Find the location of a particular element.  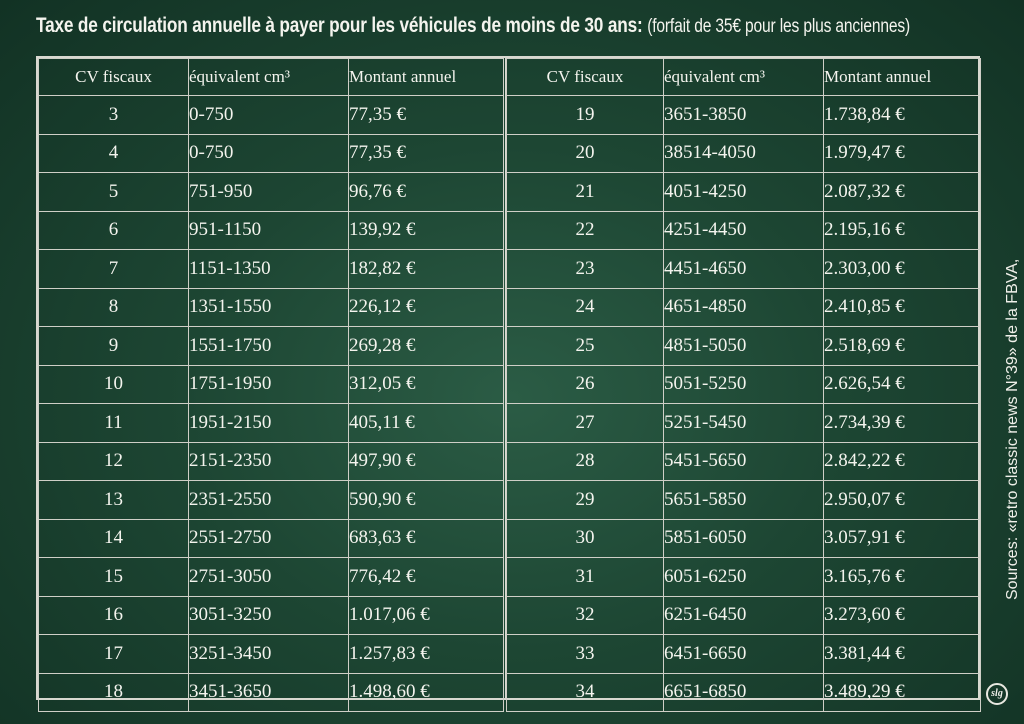

cv-cell: 12 is located at coordinates (113, 461).